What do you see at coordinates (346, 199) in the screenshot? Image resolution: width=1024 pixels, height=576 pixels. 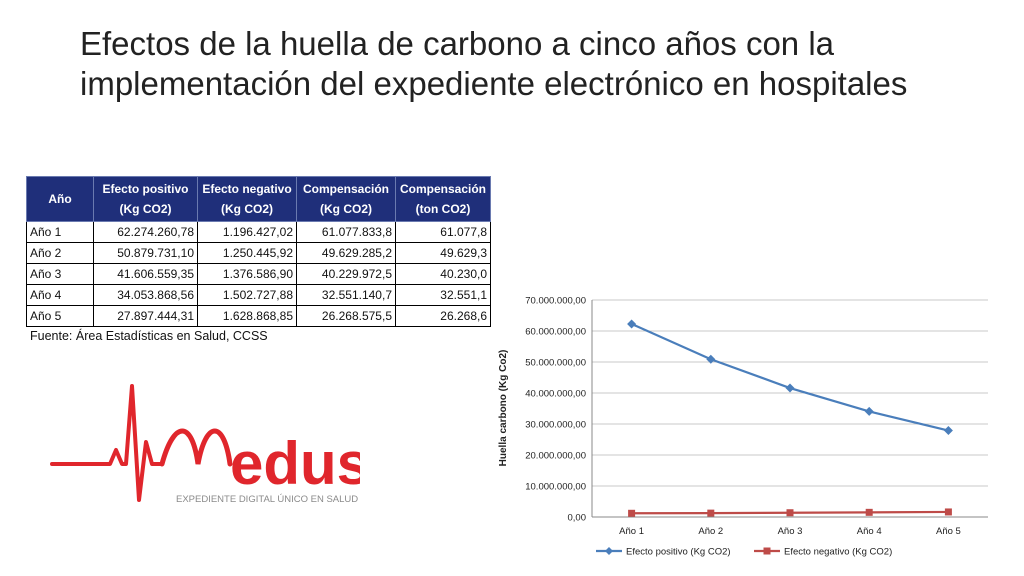 I see `header-compensation-kg: Compensación (Kg CO2)` at bounding box center [346, 199].